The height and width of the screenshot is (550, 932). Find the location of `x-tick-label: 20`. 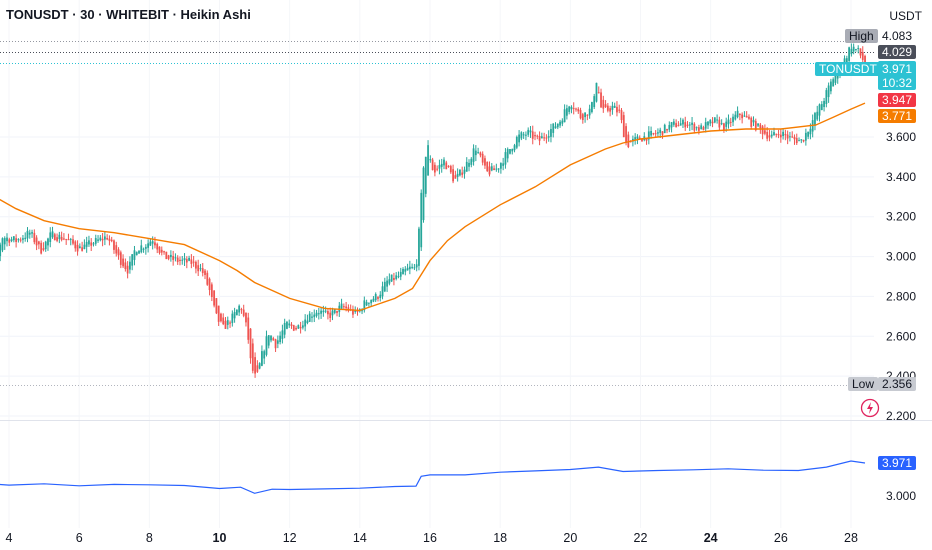

x-tick-label: 20 is located at coordinates (570, 538).